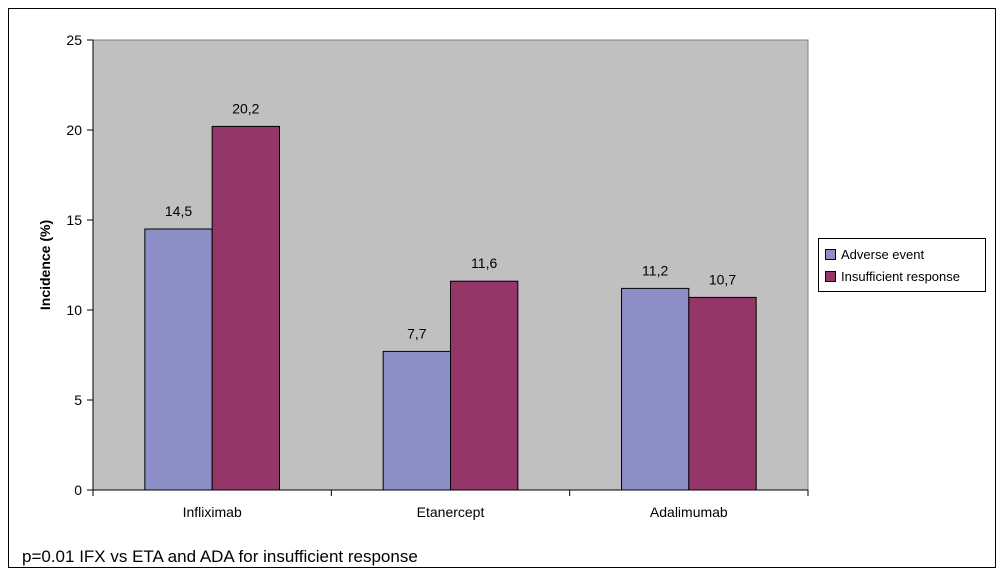 The image size is (1006, 576). Describe the element at coordinates (484, 263) in the screenshot. I see `data-label: 11,6` at that location.